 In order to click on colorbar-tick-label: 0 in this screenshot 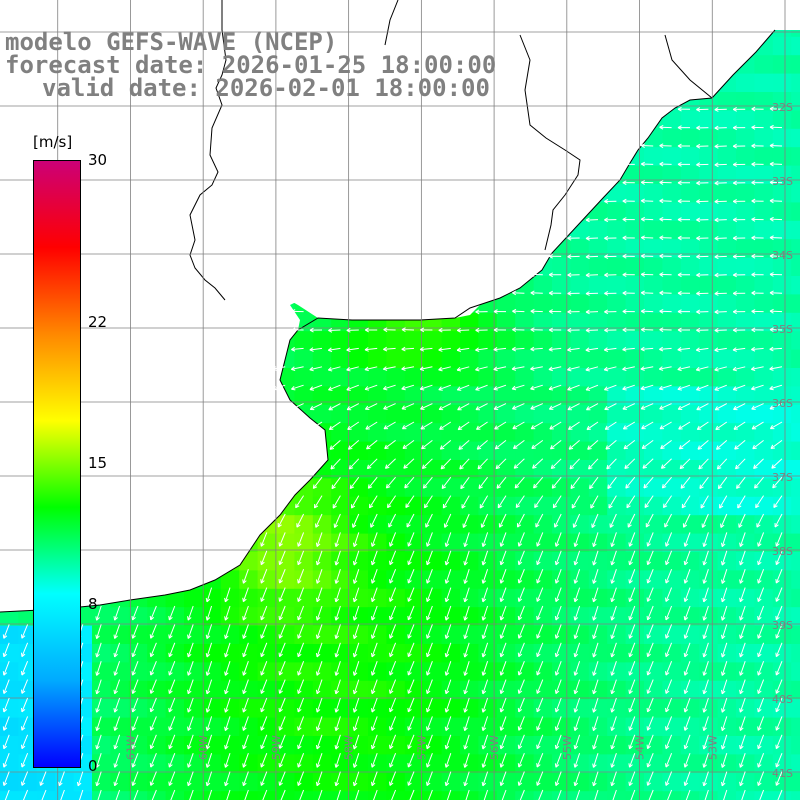, I will do `click(93, 766)`.